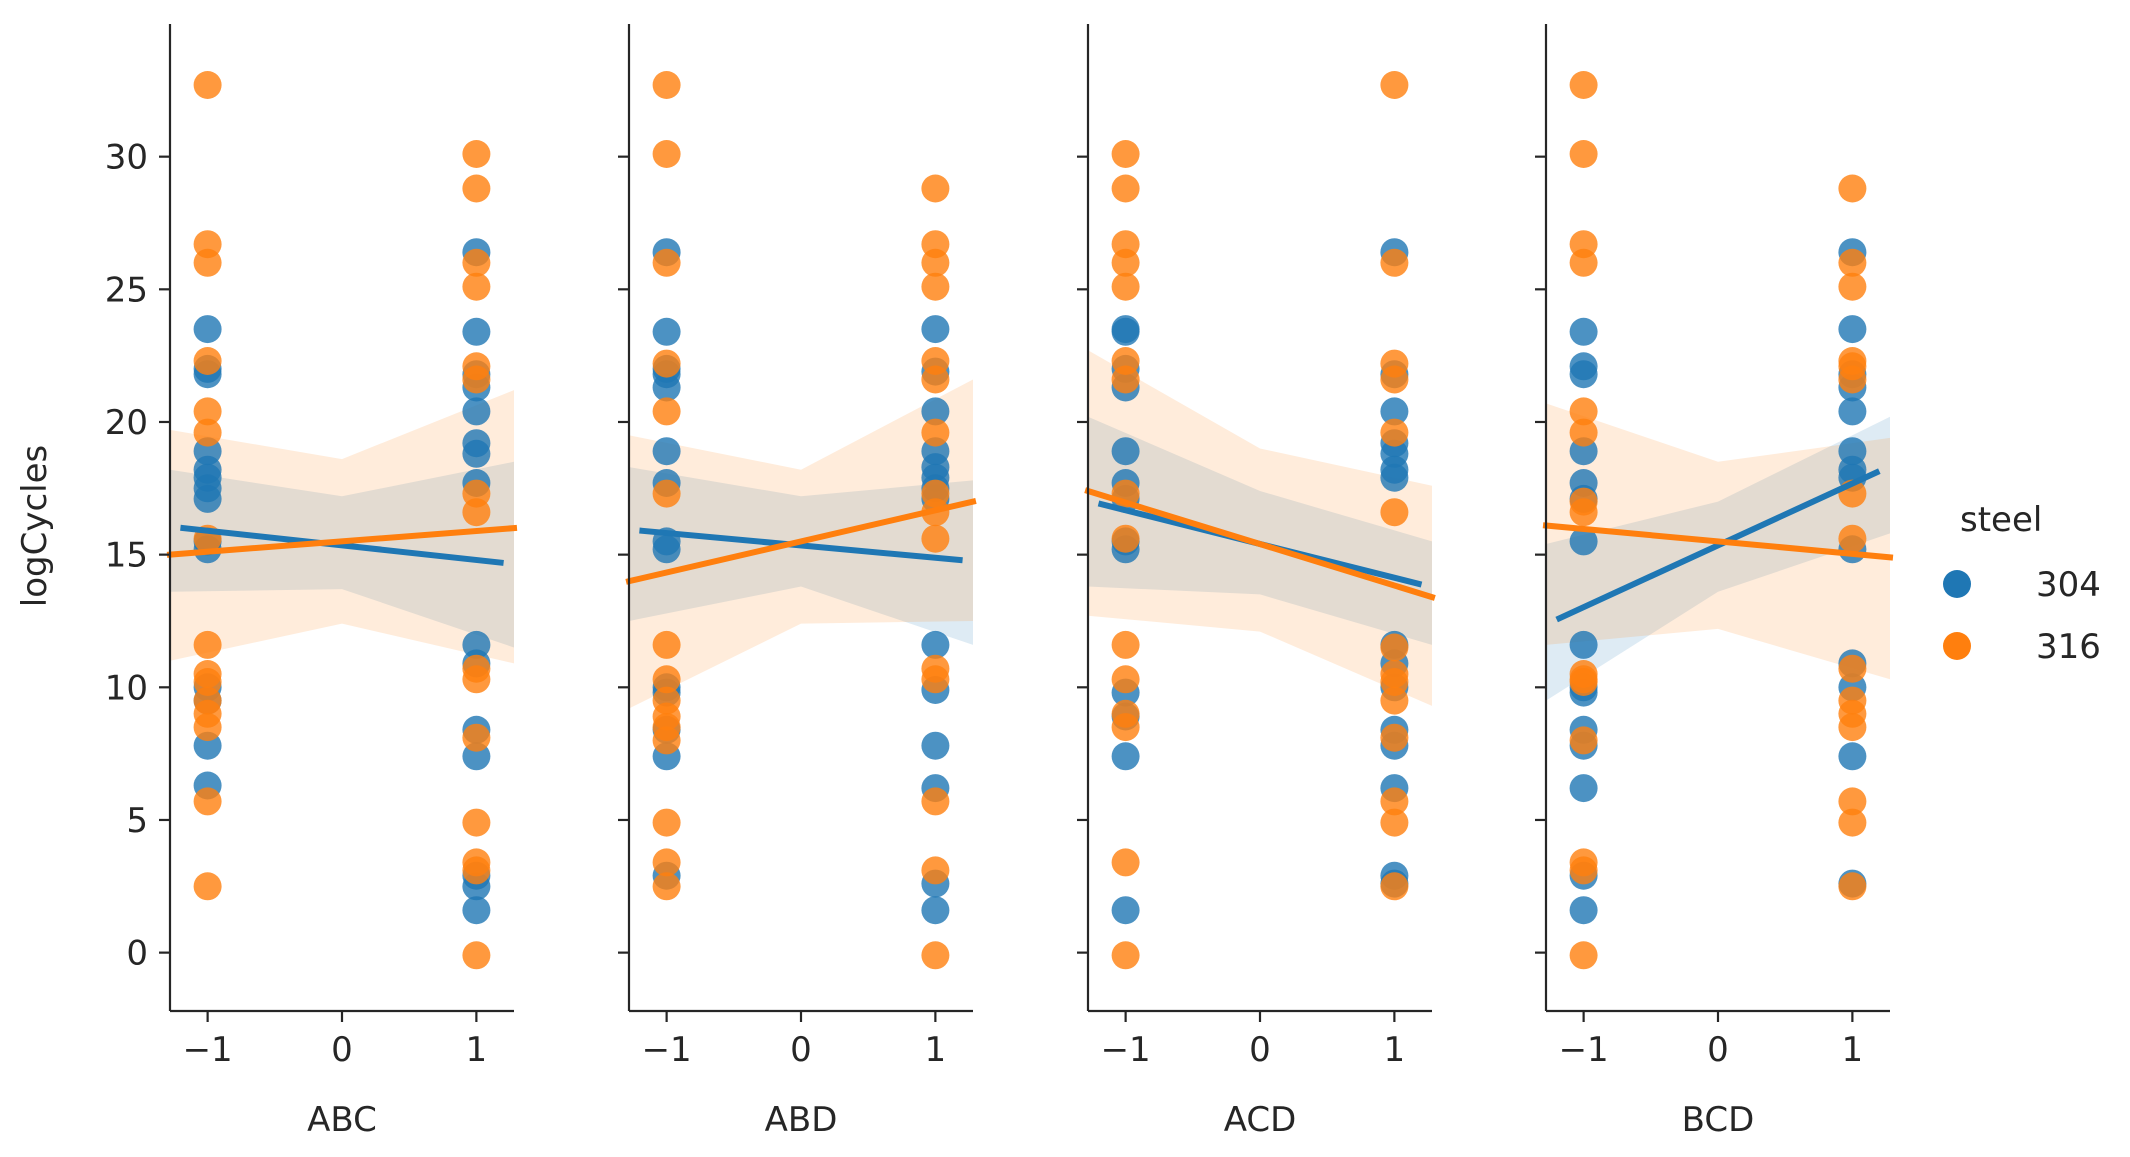 The width and height of the screenshot is (2130, 1157). What do you see at coordinates (35, 526) in the screenshot?
I see `y-axis-label: logCycles` at bounding box center [35, 526].